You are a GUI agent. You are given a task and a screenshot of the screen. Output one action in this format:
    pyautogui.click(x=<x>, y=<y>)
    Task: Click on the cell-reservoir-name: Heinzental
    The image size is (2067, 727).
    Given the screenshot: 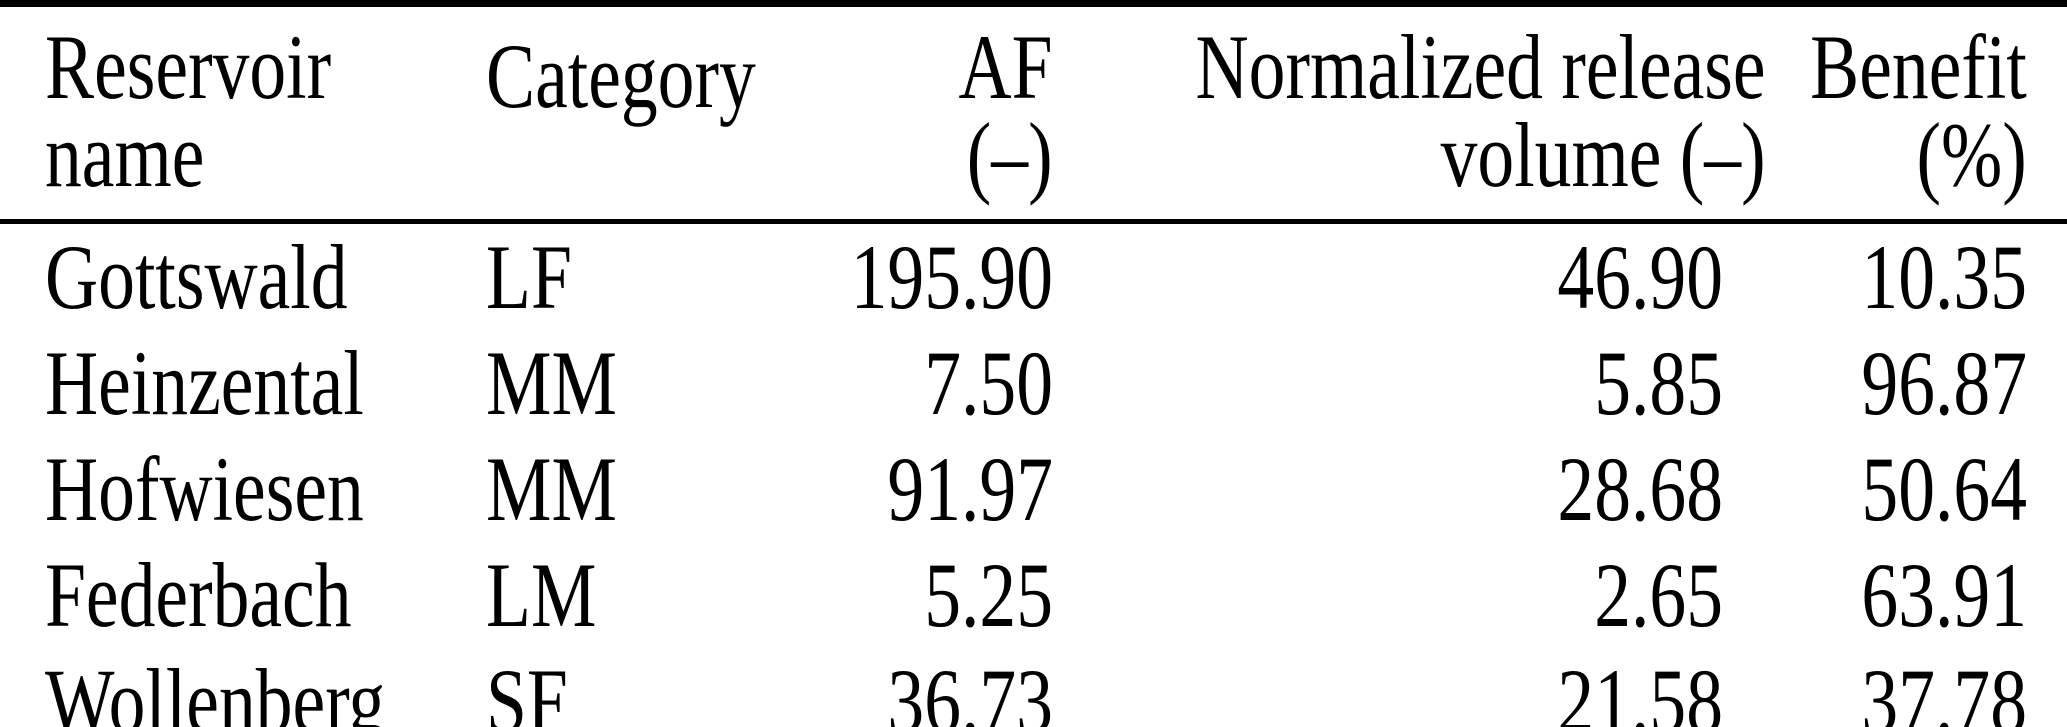 What is the action you would take?
    pyautogui.click(x=204, y=383)
    